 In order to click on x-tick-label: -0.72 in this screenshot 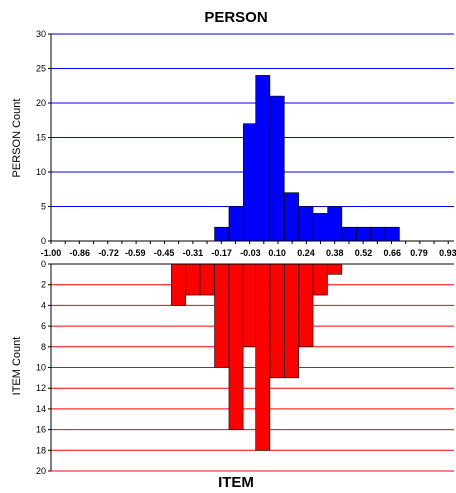, I will do `click(108, 253)`.